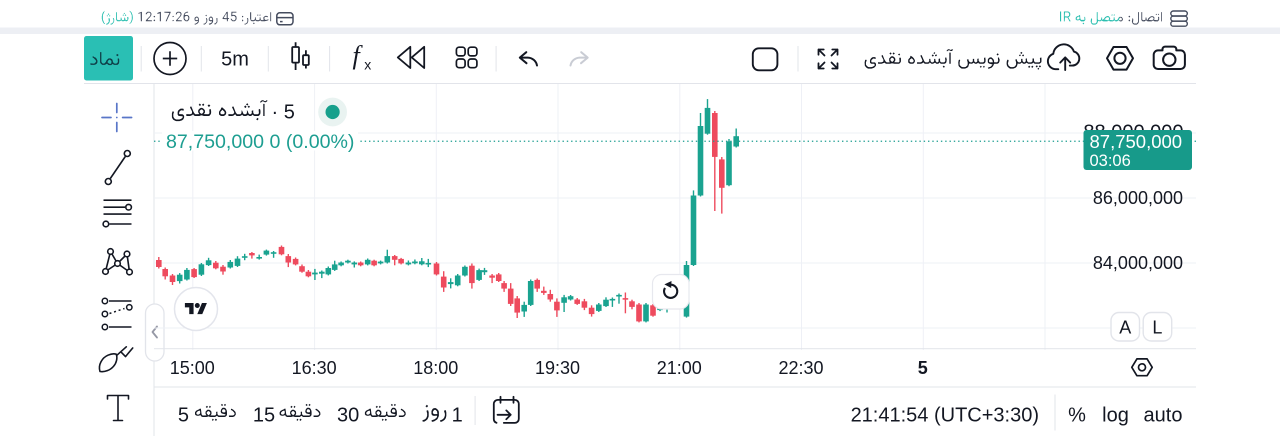  Describe the element at coordinates (1110, 161) in the screenshot. I see `svg-text: 03:06` at that location.